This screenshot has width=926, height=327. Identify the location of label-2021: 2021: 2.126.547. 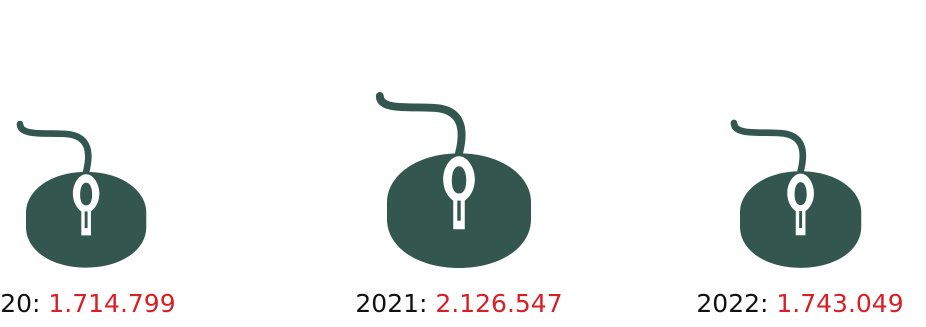
(458, 304).